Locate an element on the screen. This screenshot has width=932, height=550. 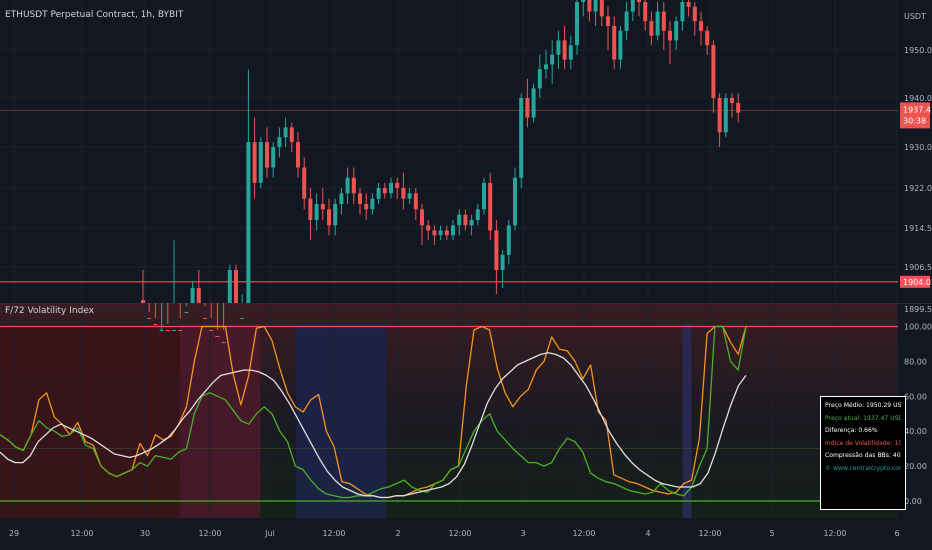
price-tick-label: 1899.50 is located at coordinates (918, 309).